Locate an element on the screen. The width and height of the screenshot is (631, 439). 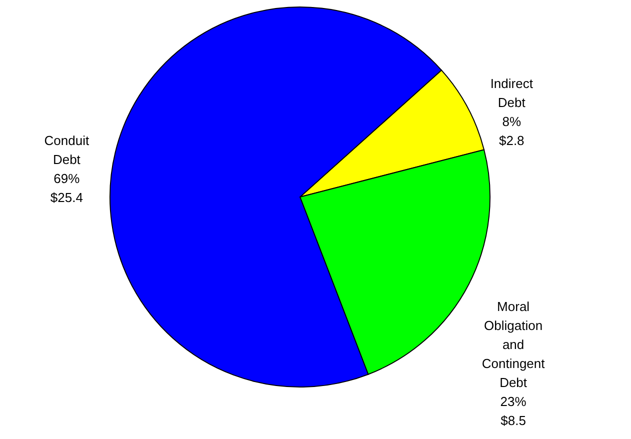
data-label: 23% $8.5 is located at coordinates (513, 411).